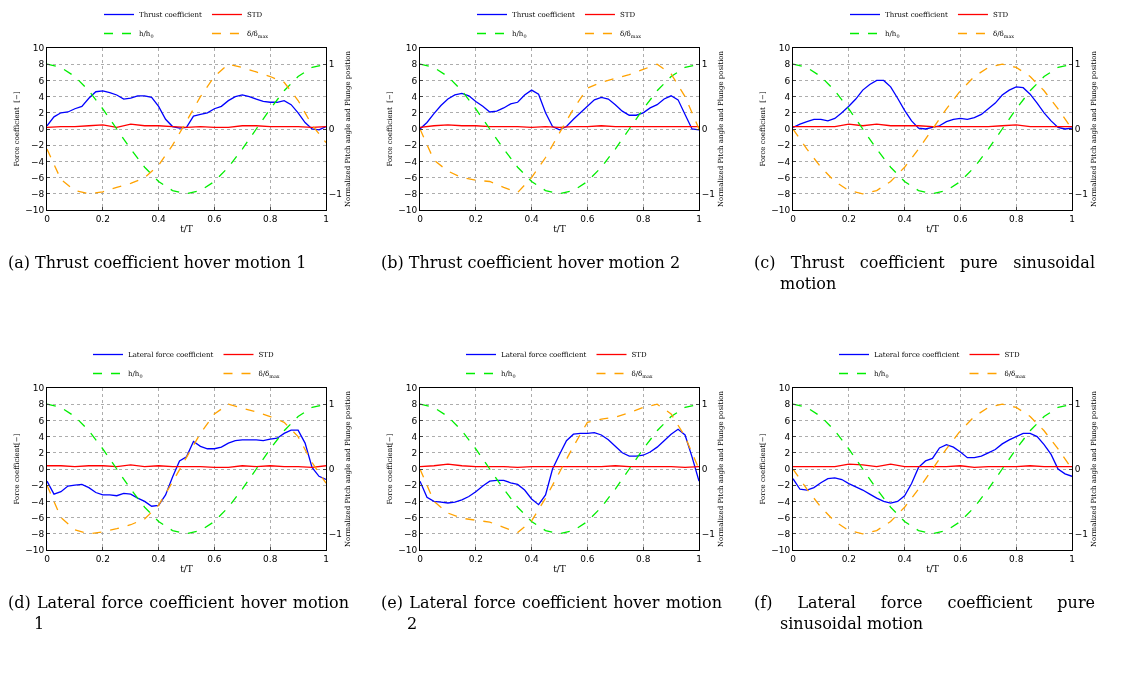  I want to click on text: (a) Thrust coefficient hover motion 1, so click(158, 262).